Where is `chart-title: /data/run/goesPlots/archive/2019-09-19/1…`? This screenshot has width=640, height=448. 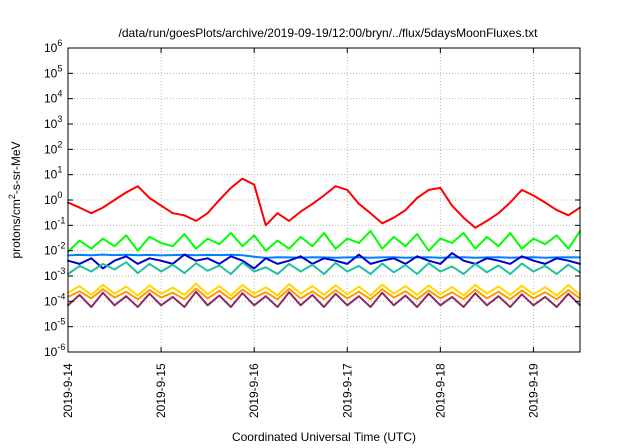 chart-title: /data/run/goesPlots/archive/2019-09-19/1… is located at coordinates (329, 33).